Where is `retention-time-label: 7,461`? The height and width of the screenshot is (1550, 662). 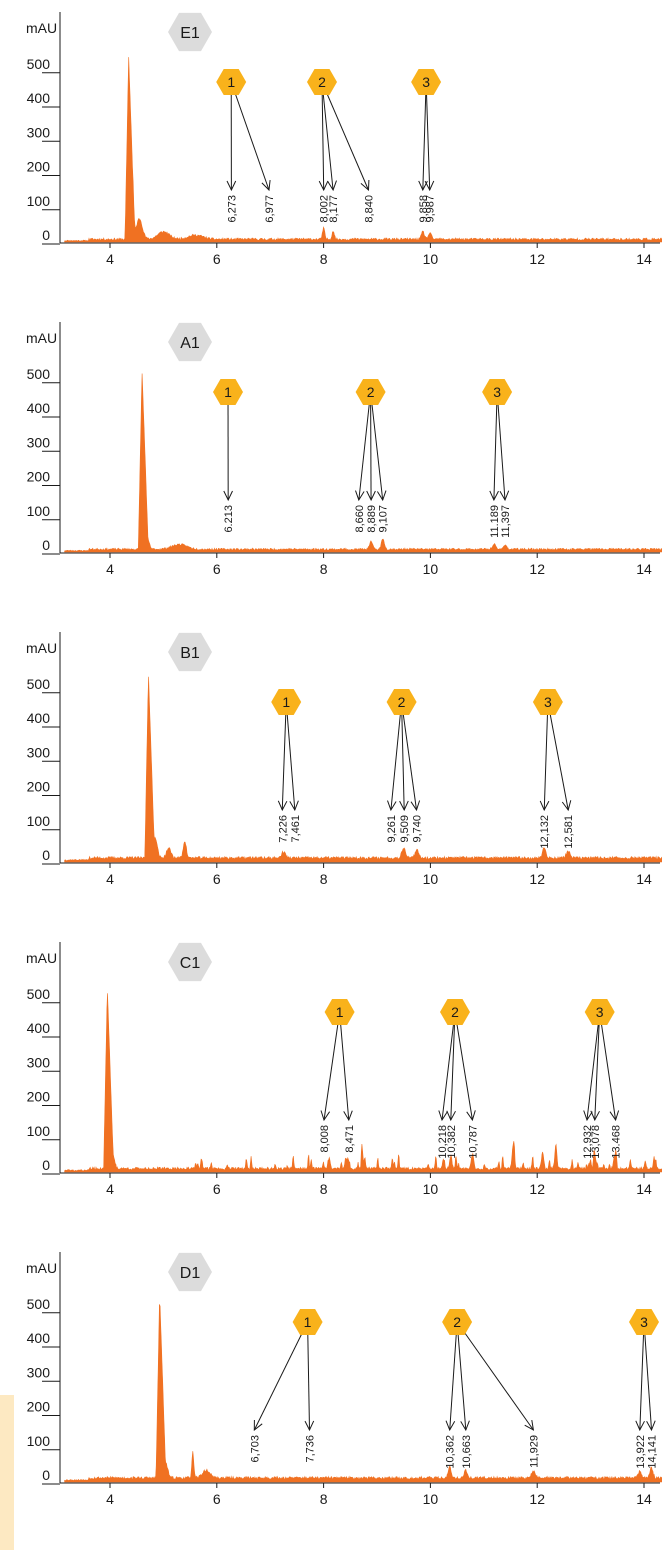 retention-time-label: 7,461 is located at coordinates (296, 829).